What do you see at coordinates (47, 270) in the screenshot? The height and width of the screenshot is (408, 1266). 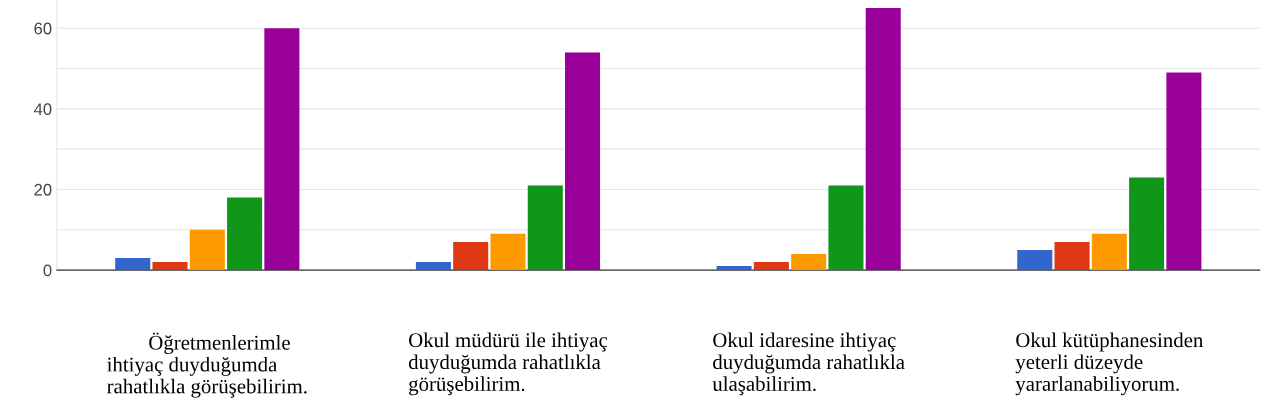 I see `y-tick-label: 0` at bounding box center [47, 270].